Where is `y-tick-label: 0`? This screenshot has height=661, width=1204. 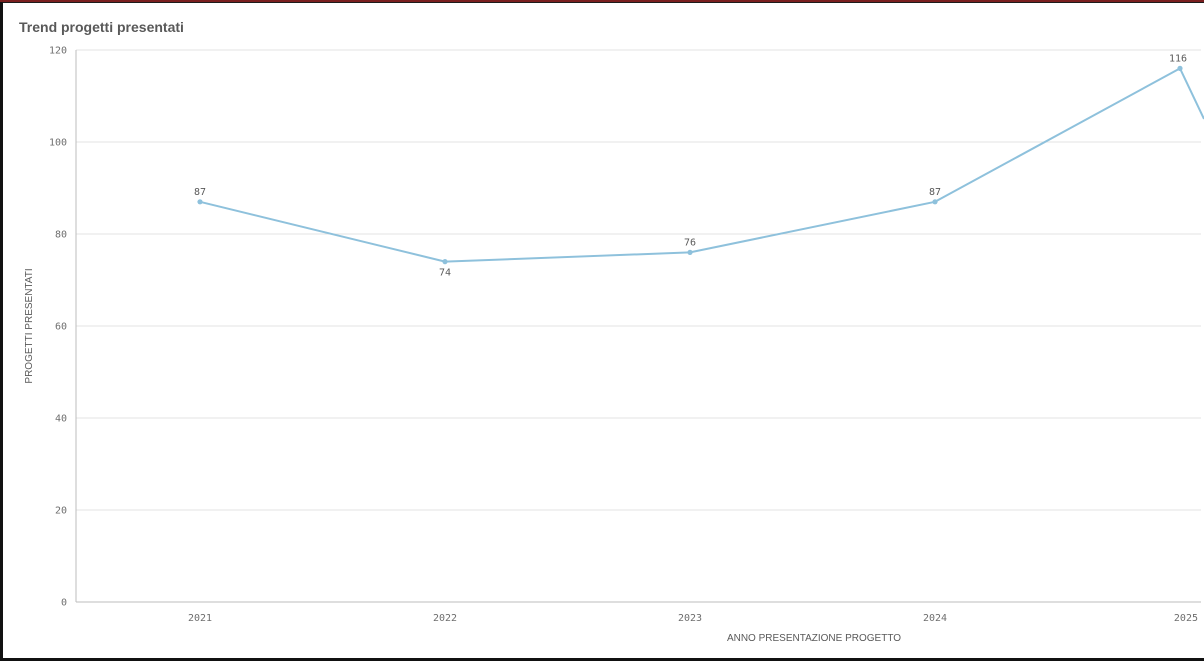
y-tick-label: 0 is located at coordinates (64, 603).